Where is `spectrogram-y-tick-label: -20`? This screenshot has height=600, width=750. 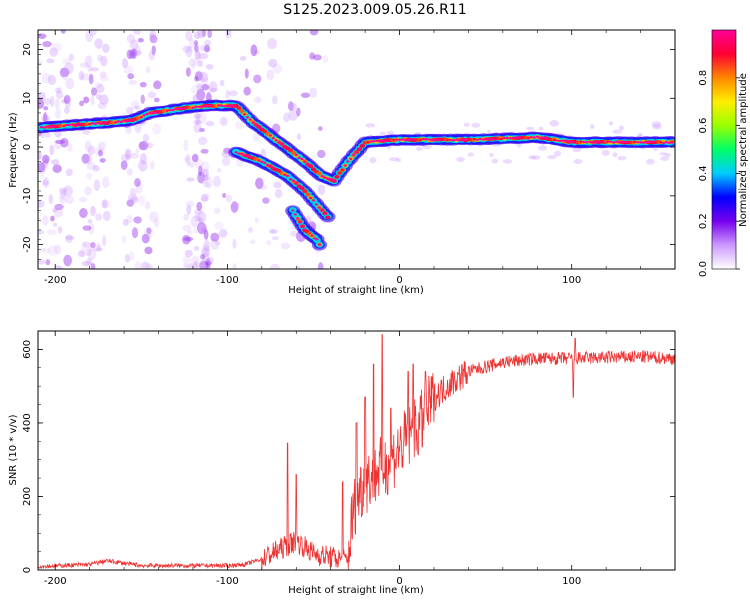 spectrogram-y-tick-label: -20 is located at coordinates (27, 244).